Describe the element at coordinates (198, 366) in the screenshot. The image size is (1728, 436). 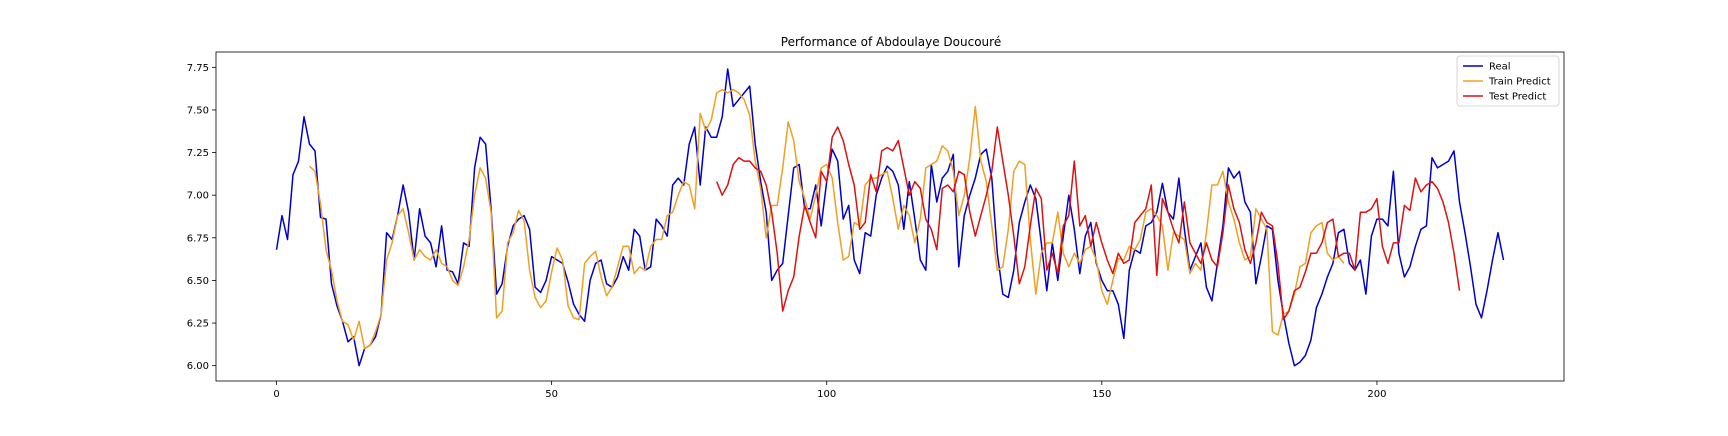
I see `y-tick-label: 6.00` at that location.